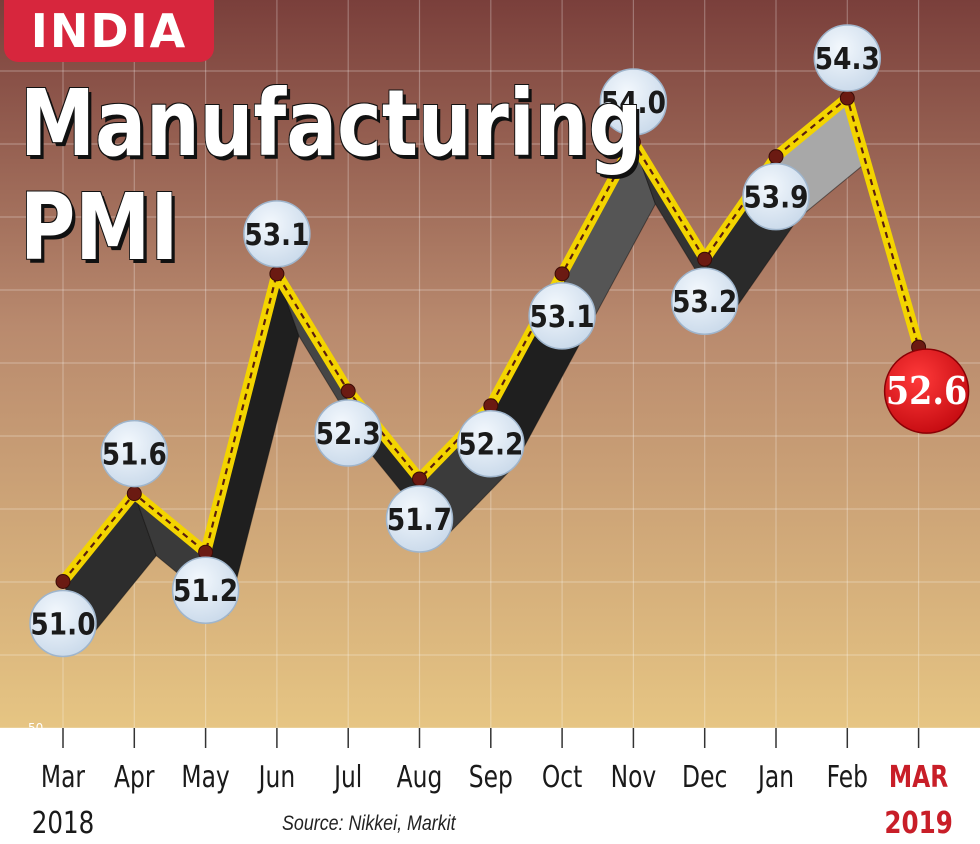  I want to click on data-label: 51.7, so click(419, 519).